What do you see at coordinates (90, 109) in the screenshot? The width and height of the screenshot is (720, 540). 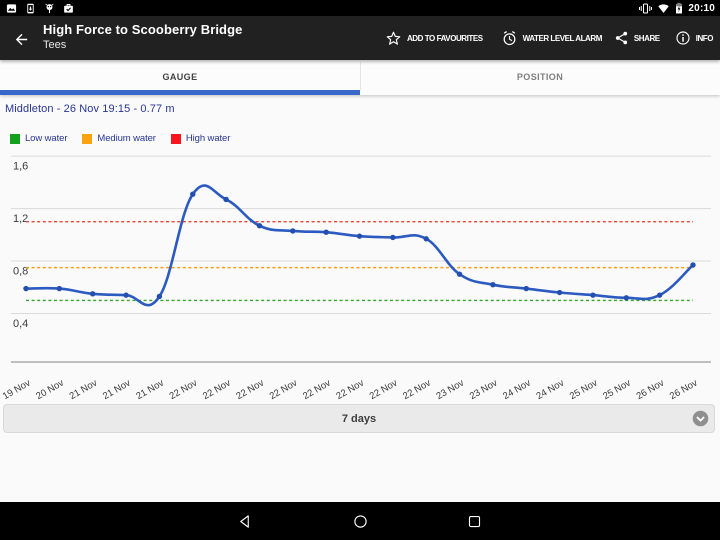 I see `gauge-reading-header: Middleton - 26 Nov 19:15 - 0.77 m` at bounding box center [90, 109].